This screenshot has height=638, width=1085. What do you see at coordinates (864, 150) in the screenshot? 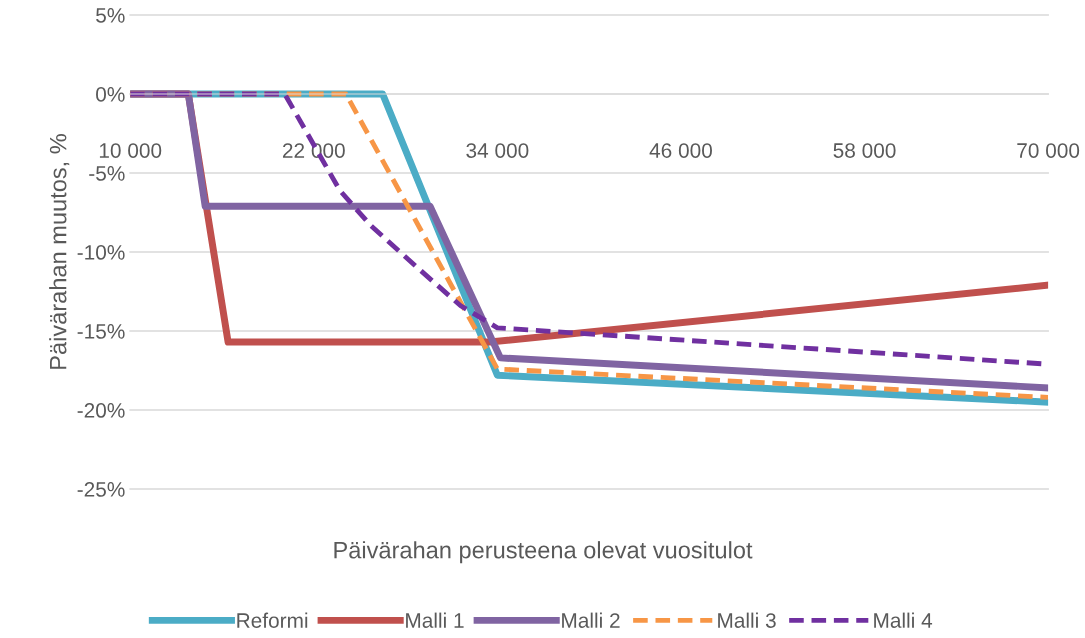
I see `x-tick-label: 58 000` at bounding box center [864, 150].